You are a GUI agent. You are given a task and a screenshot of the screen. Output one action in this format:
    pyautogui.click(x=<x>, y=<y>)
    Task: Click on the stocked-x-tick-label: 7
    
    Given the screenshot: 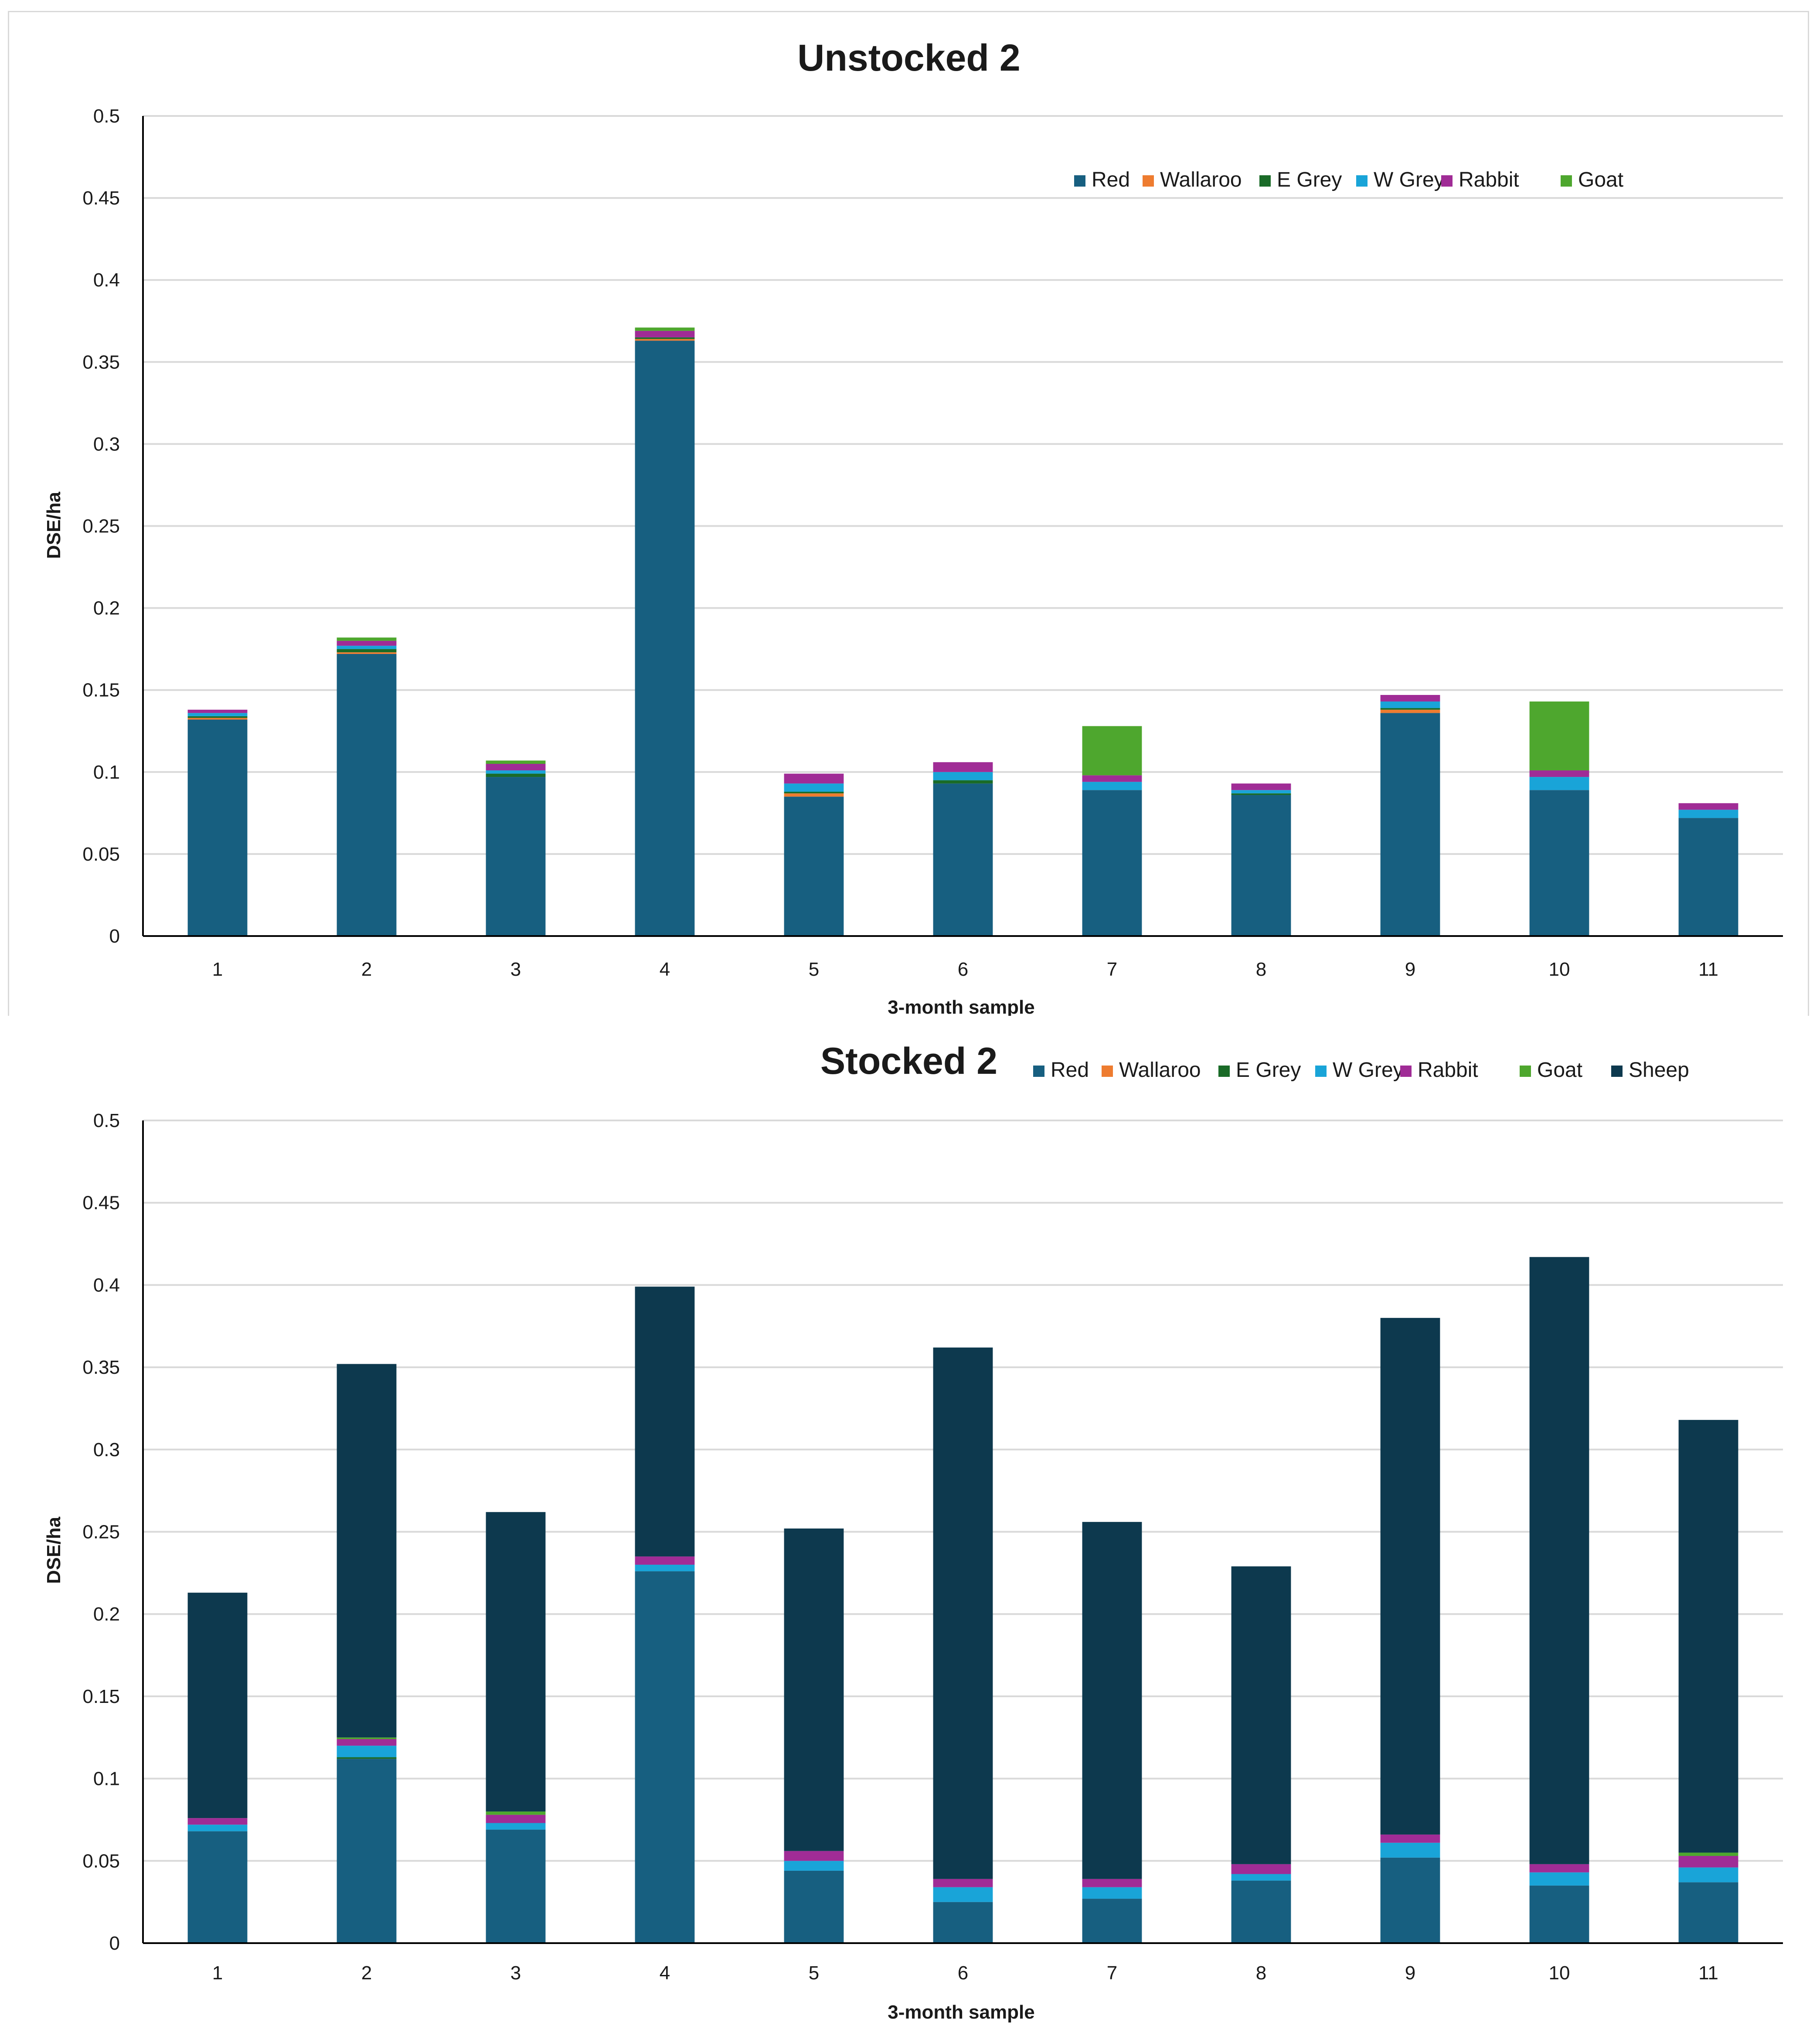 What is the action you would take?
    pyautogui.click(x=1112, y=1973)
    